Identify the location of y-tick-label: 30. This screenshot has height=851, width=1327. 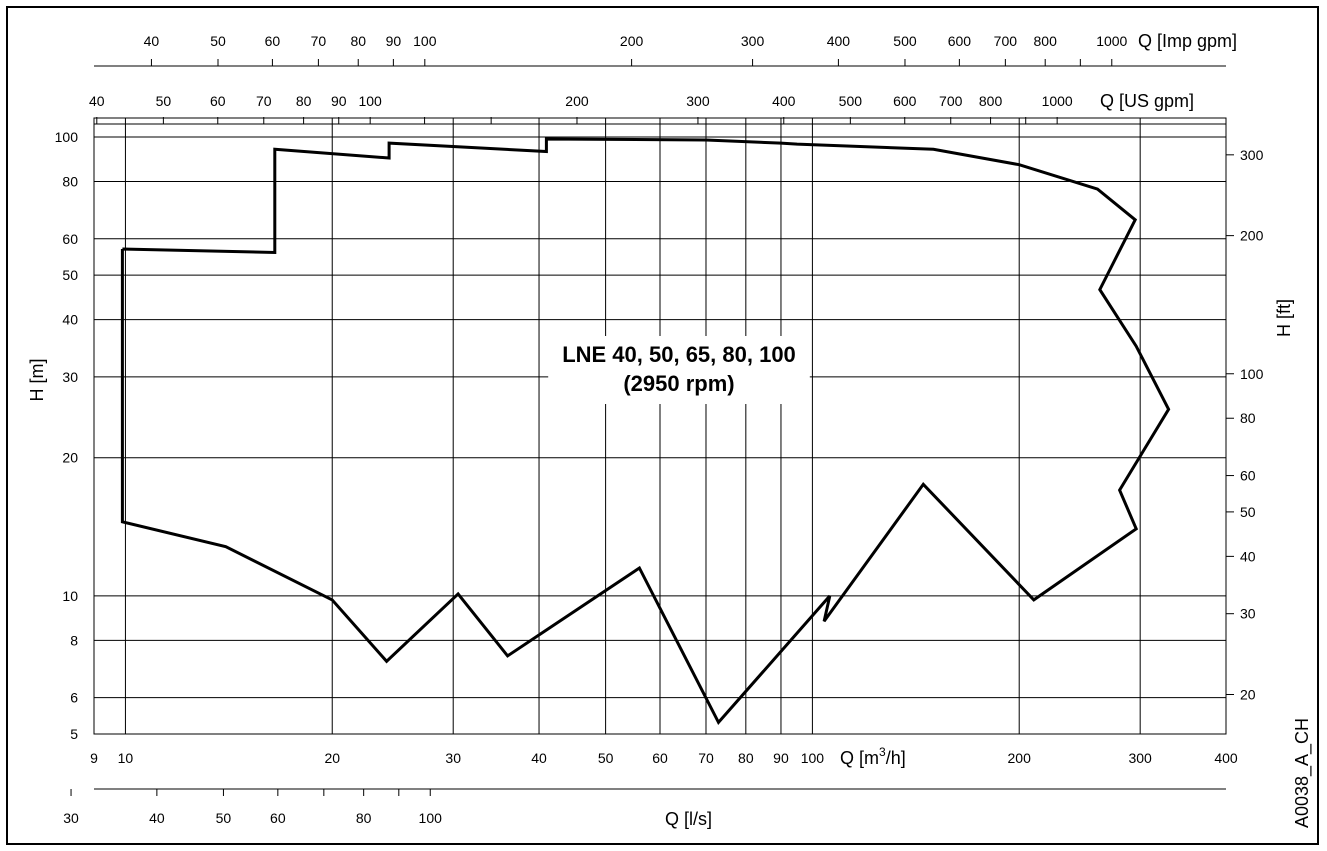
(70, 377).